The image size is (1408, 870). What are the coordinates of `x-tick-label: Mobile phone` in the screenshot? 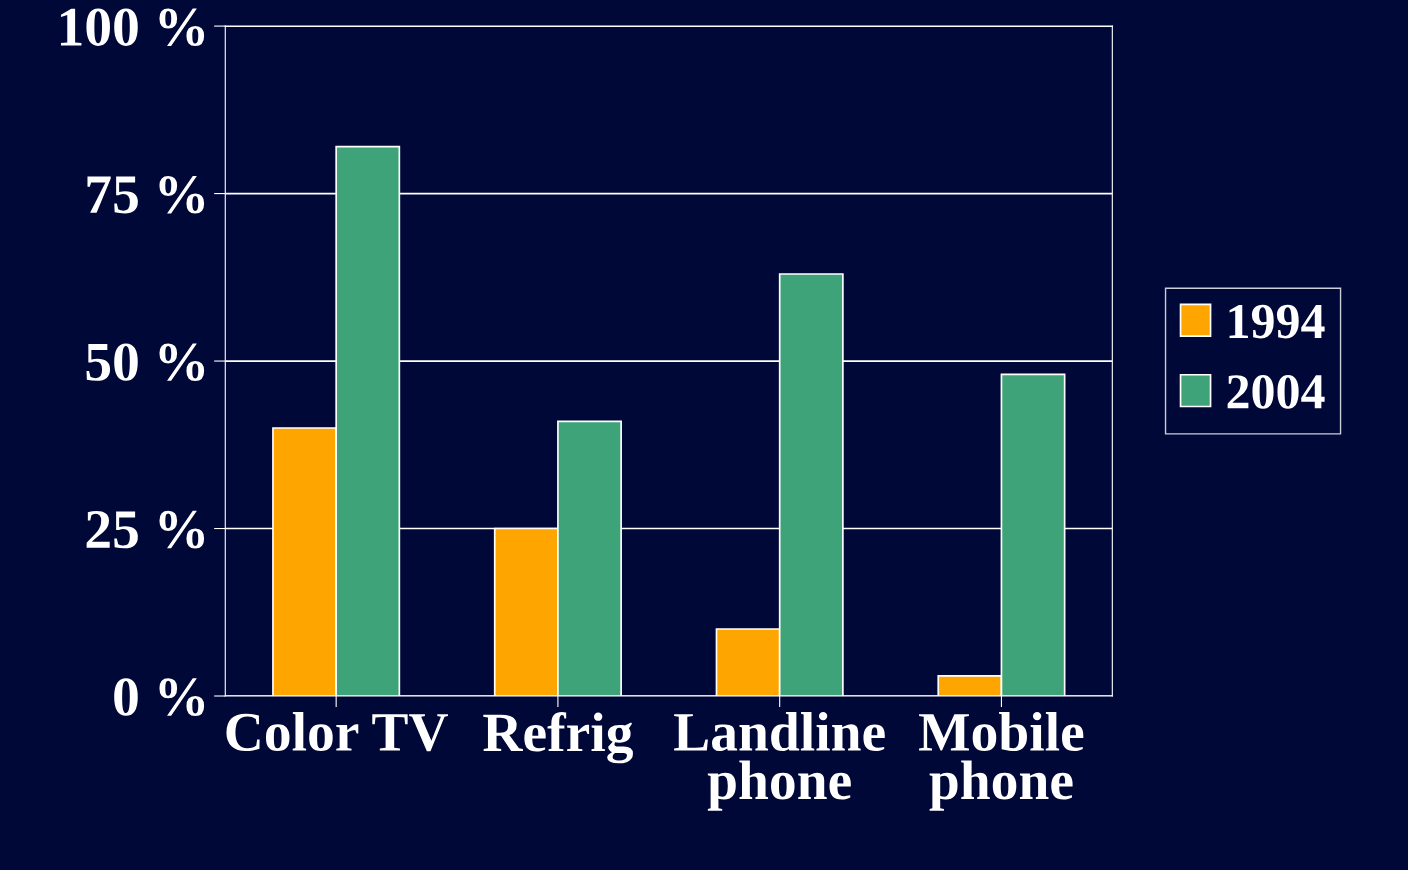 It's located at (1001, 761).